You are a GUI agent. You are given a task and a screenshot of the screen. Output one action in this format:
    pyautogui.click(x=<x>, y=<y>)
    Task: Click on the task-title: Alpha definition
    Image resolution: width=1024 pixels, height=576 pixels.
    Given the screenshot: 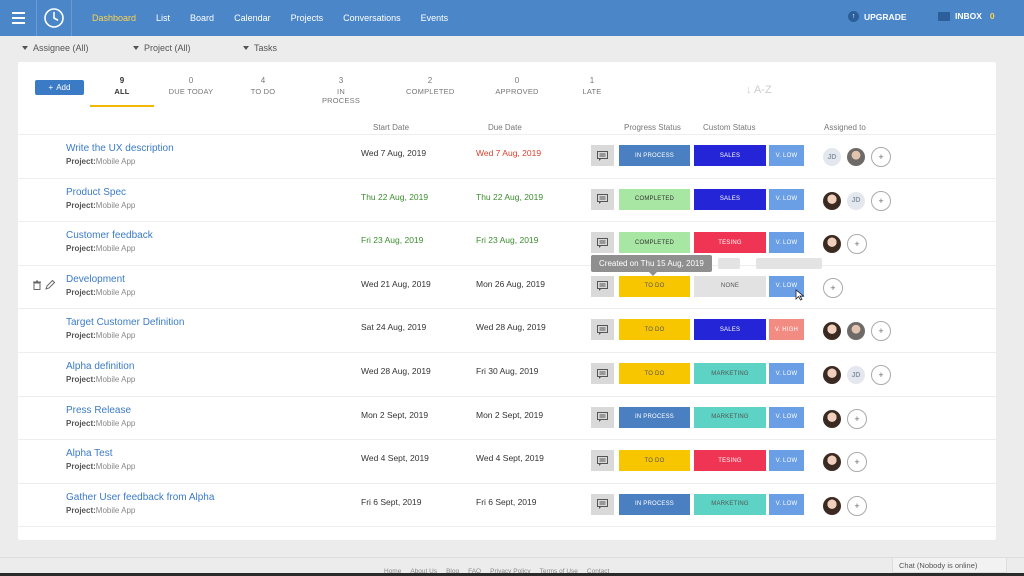 What is the action you would take?
    pyautogui.click(x=100, y=366)
    